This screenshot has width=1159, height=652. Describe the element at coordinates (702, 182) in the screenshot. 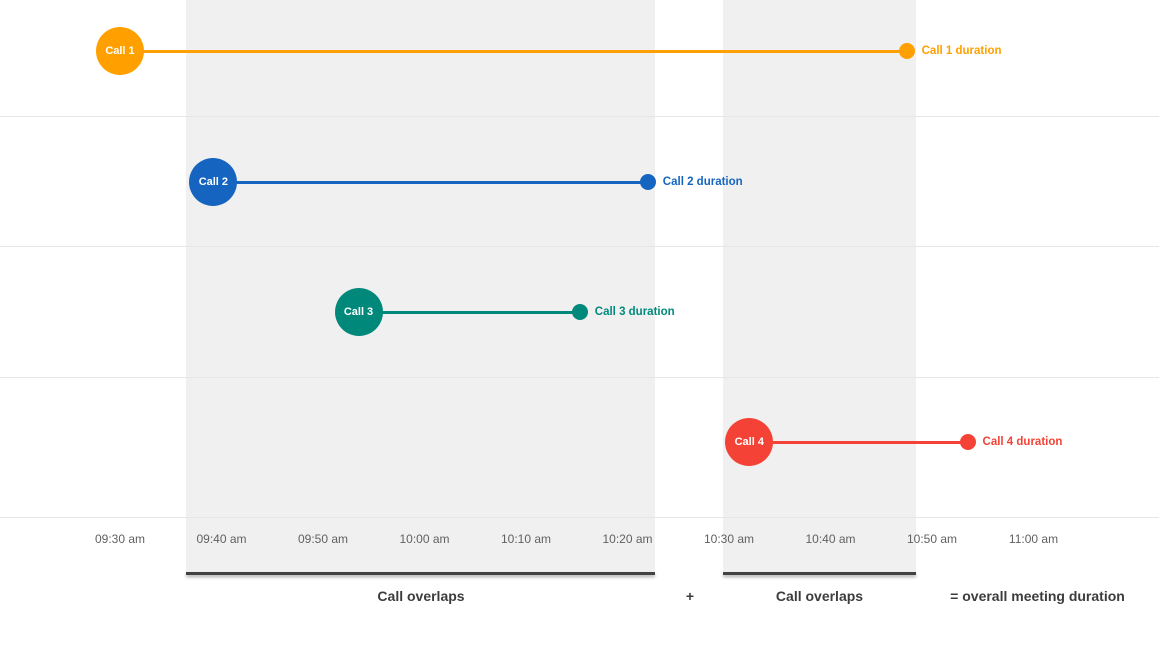

I see `call-2-duration-label: Call 2 duration` at that location.